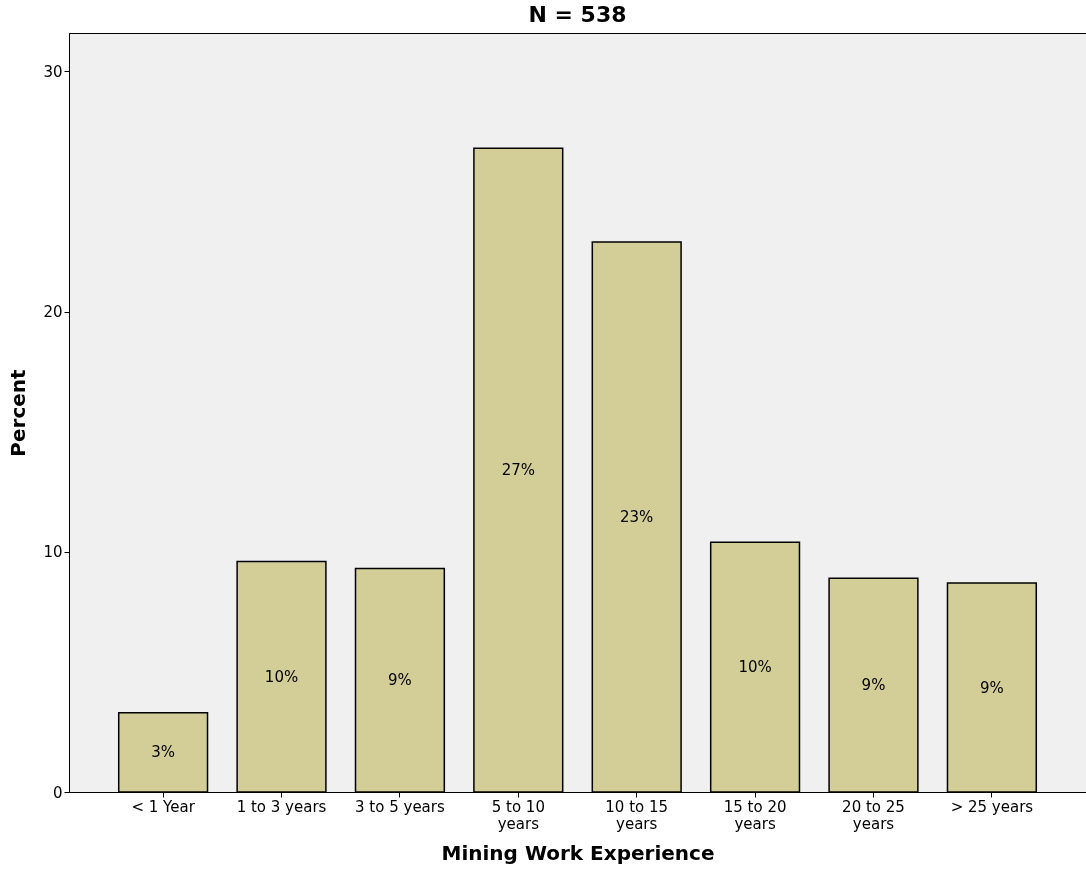 The image size is (1086, 871). What do you see at coordinates (755, 815) in the screenshot?
I see `x-tick-label: 15 to 20 years` at bounding box center [755, 815].